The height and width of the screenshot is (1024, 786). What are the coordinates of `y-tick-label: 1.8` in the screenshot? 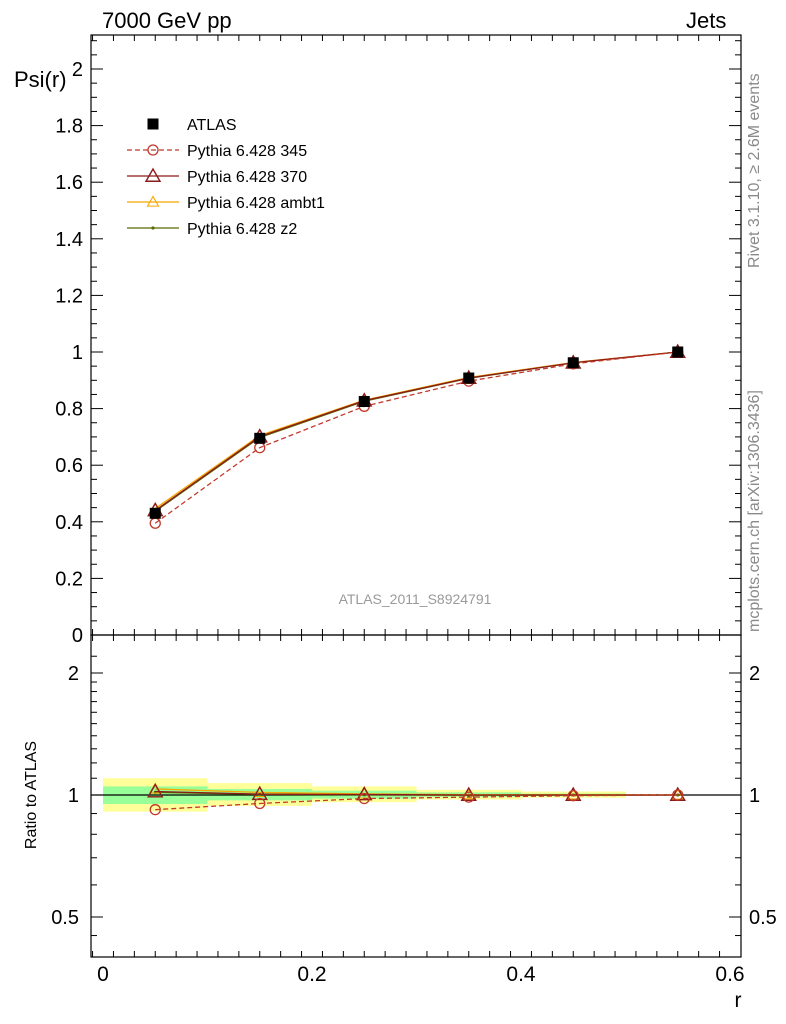 It's located at (69, 127).